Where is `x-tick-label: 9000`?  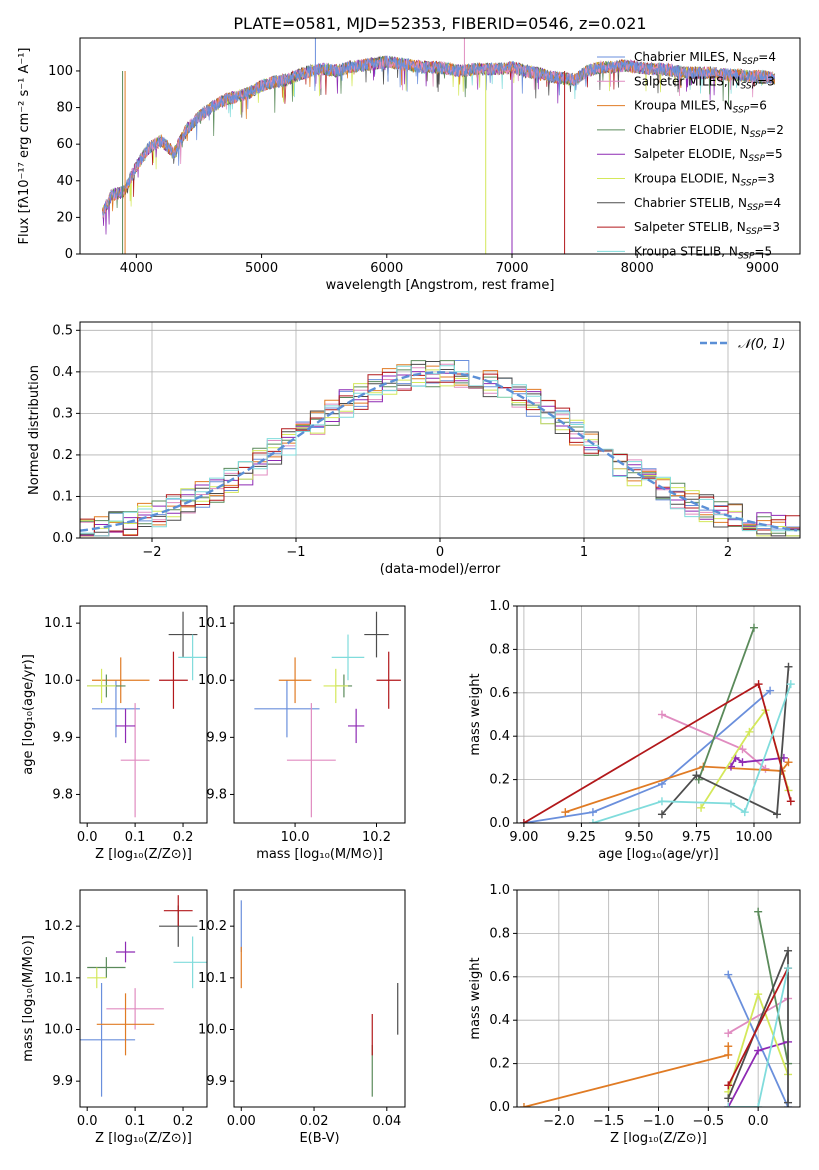
x-tick-label: 9000 is located at coordinates (762, 268).